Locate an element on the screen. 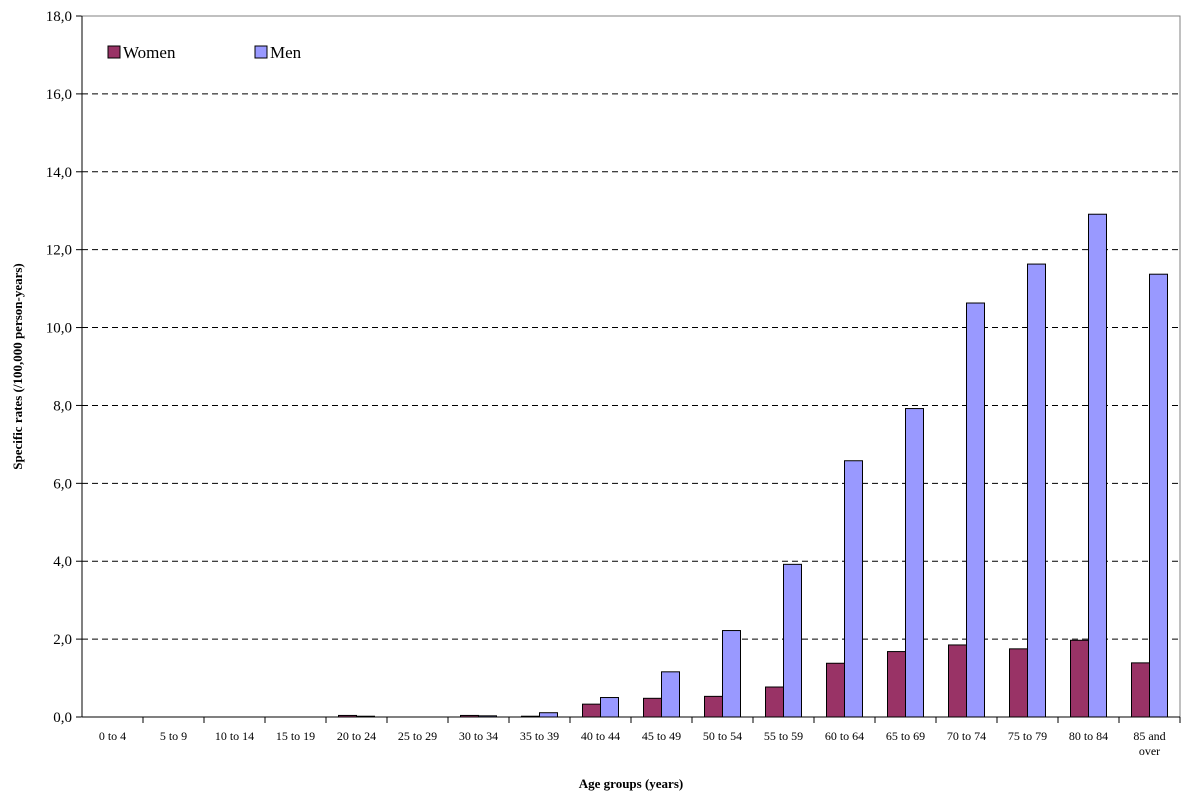  legend-swatch-men is located at coordinates (261, 52).